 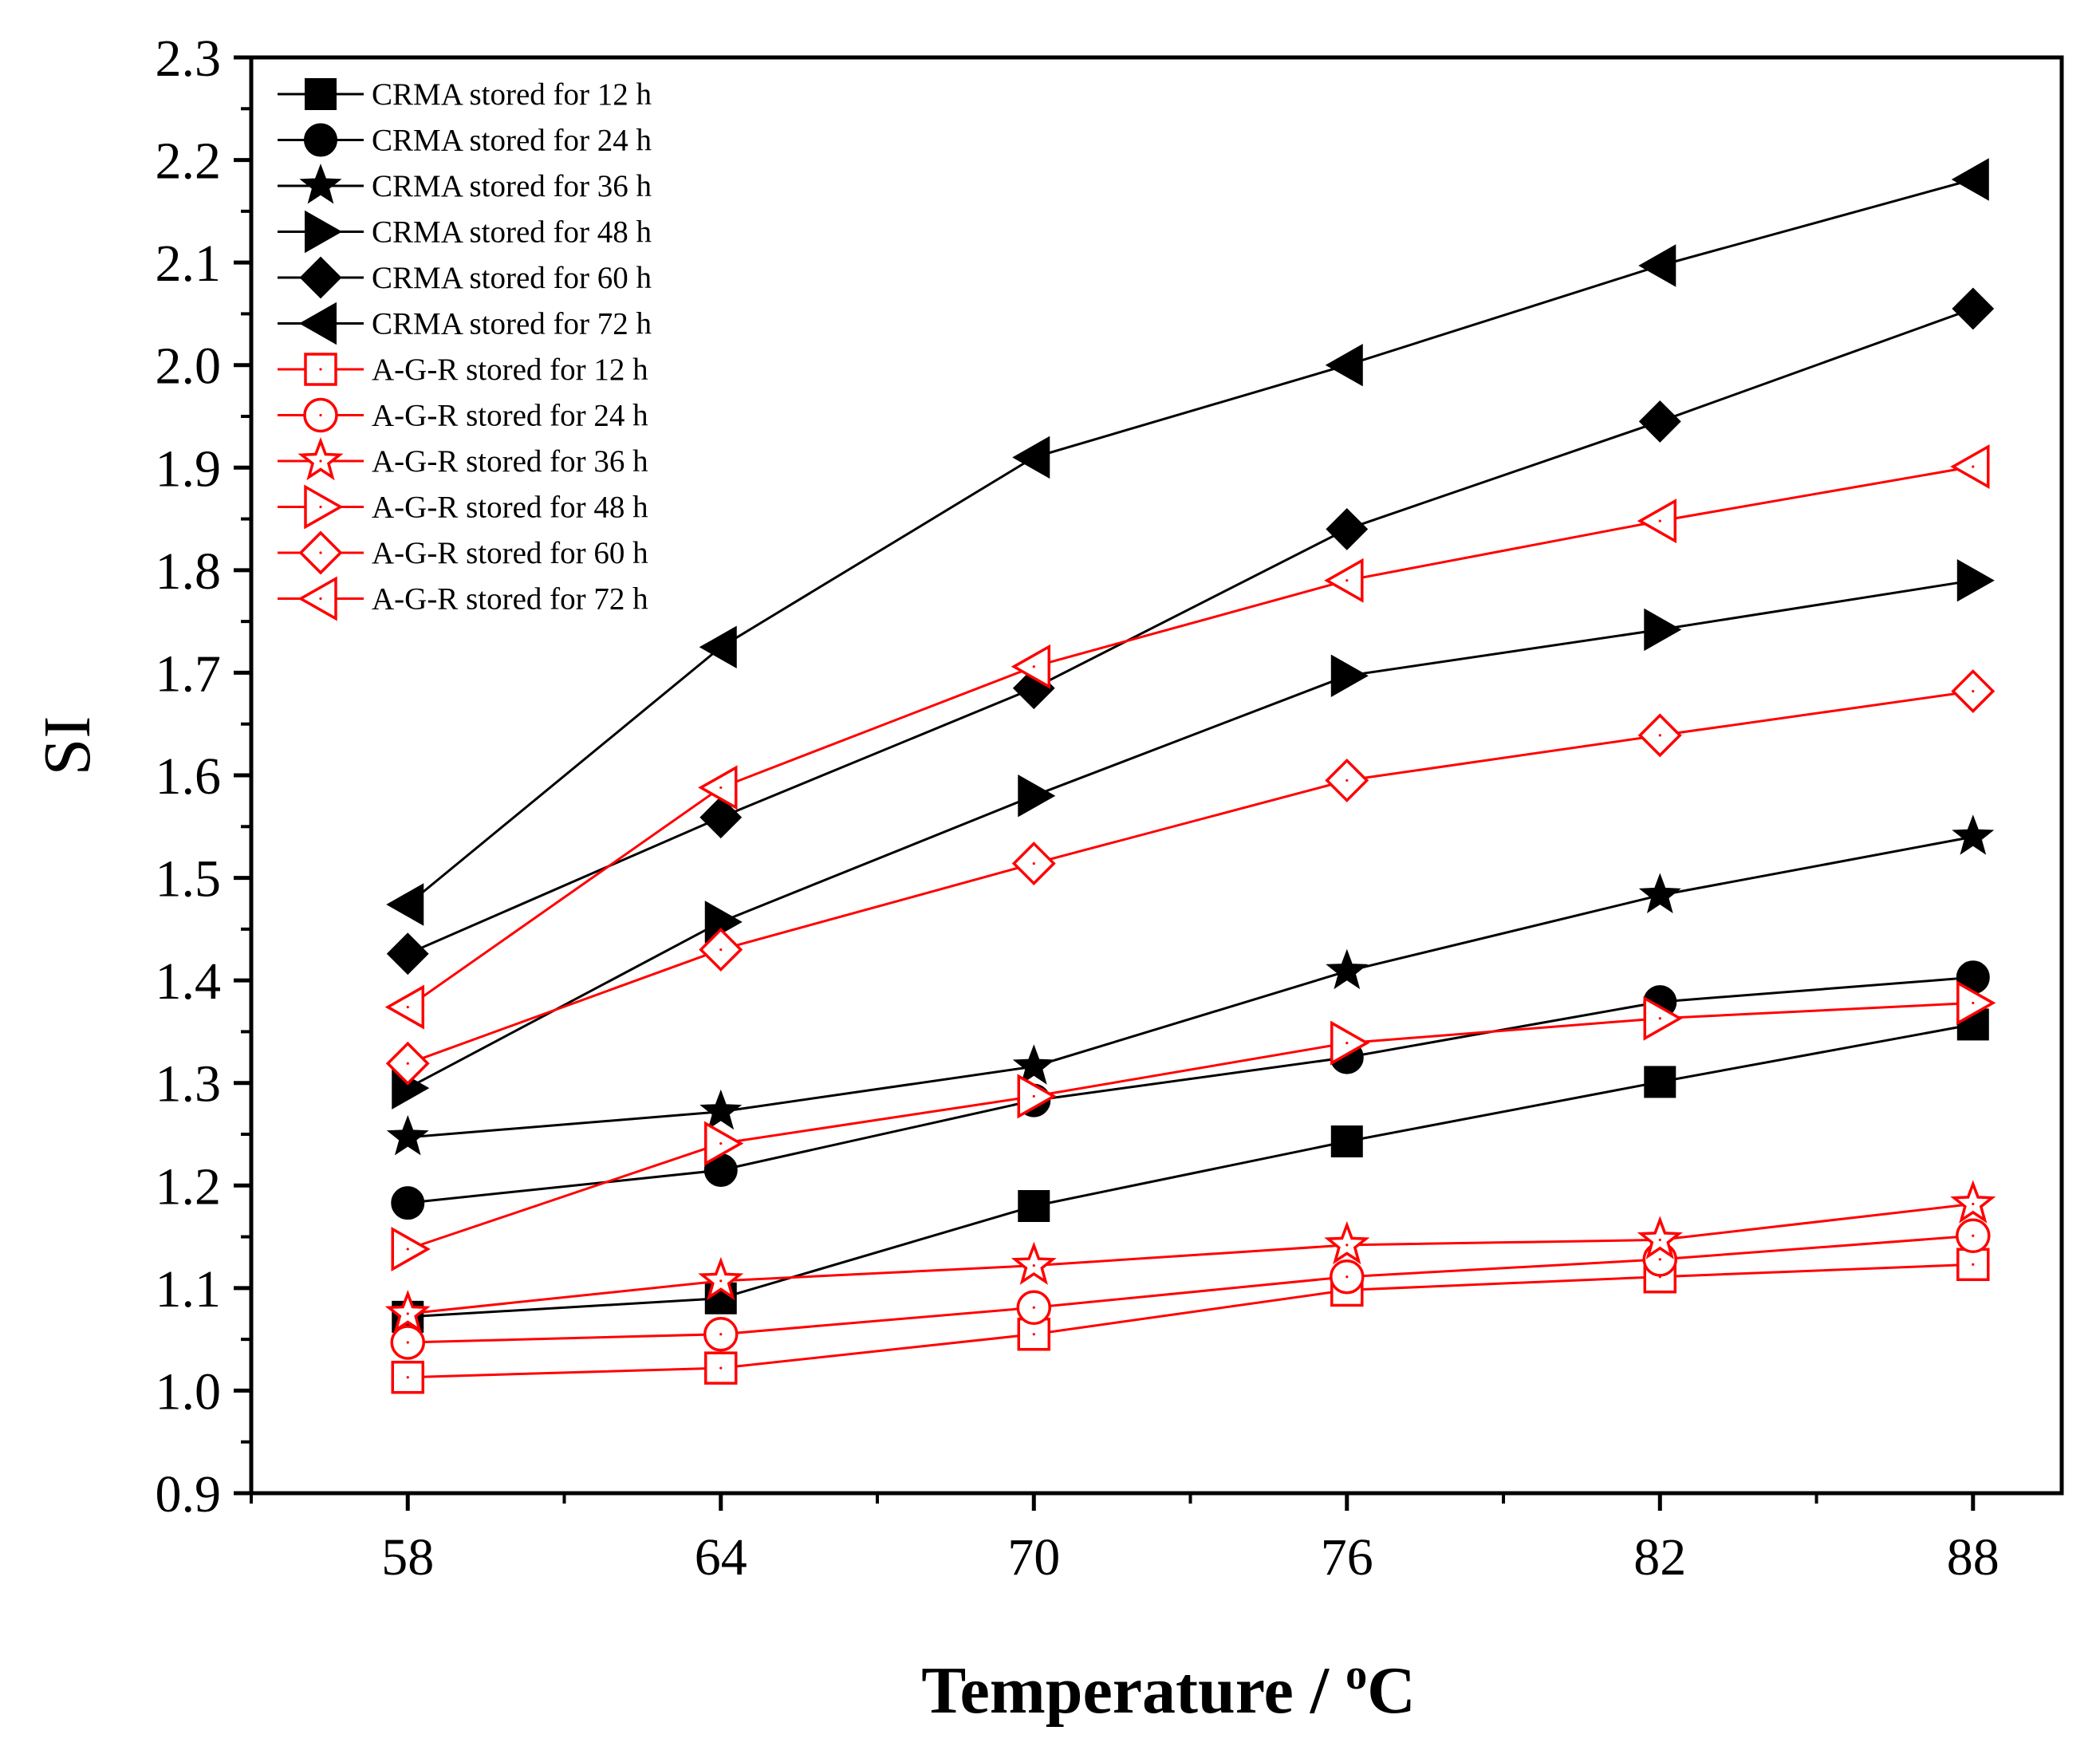 What do you see at coordinates (512, 141) in the screenshot?
I see `legend-label: CRMA stored for 24 h` at bounding box center [512, 141].